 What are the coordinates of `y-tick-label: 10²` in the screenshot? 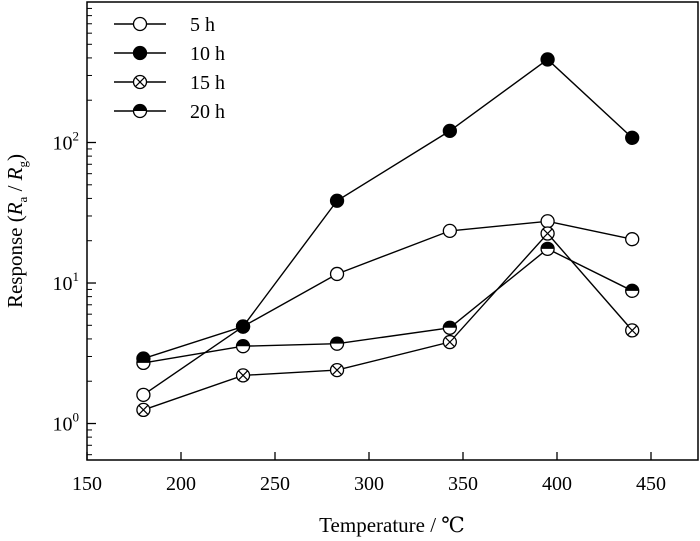 It's located at (66, 142).